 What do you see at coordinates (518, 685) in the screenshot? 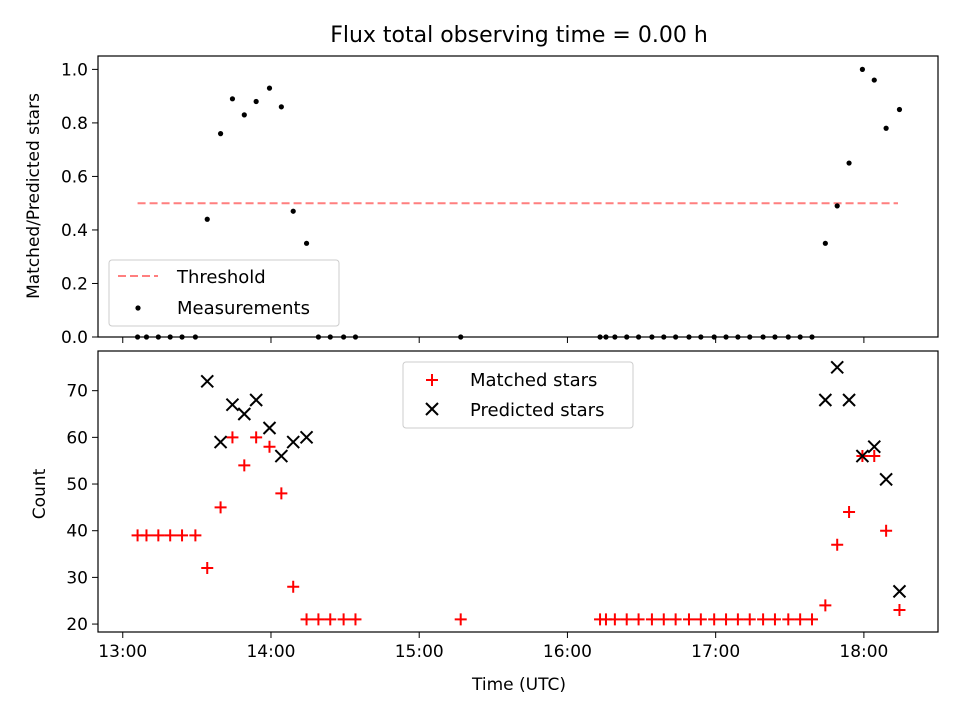
I see `bottom-x-axis-label: Time (UTC)` at bounding box center [518, 685].